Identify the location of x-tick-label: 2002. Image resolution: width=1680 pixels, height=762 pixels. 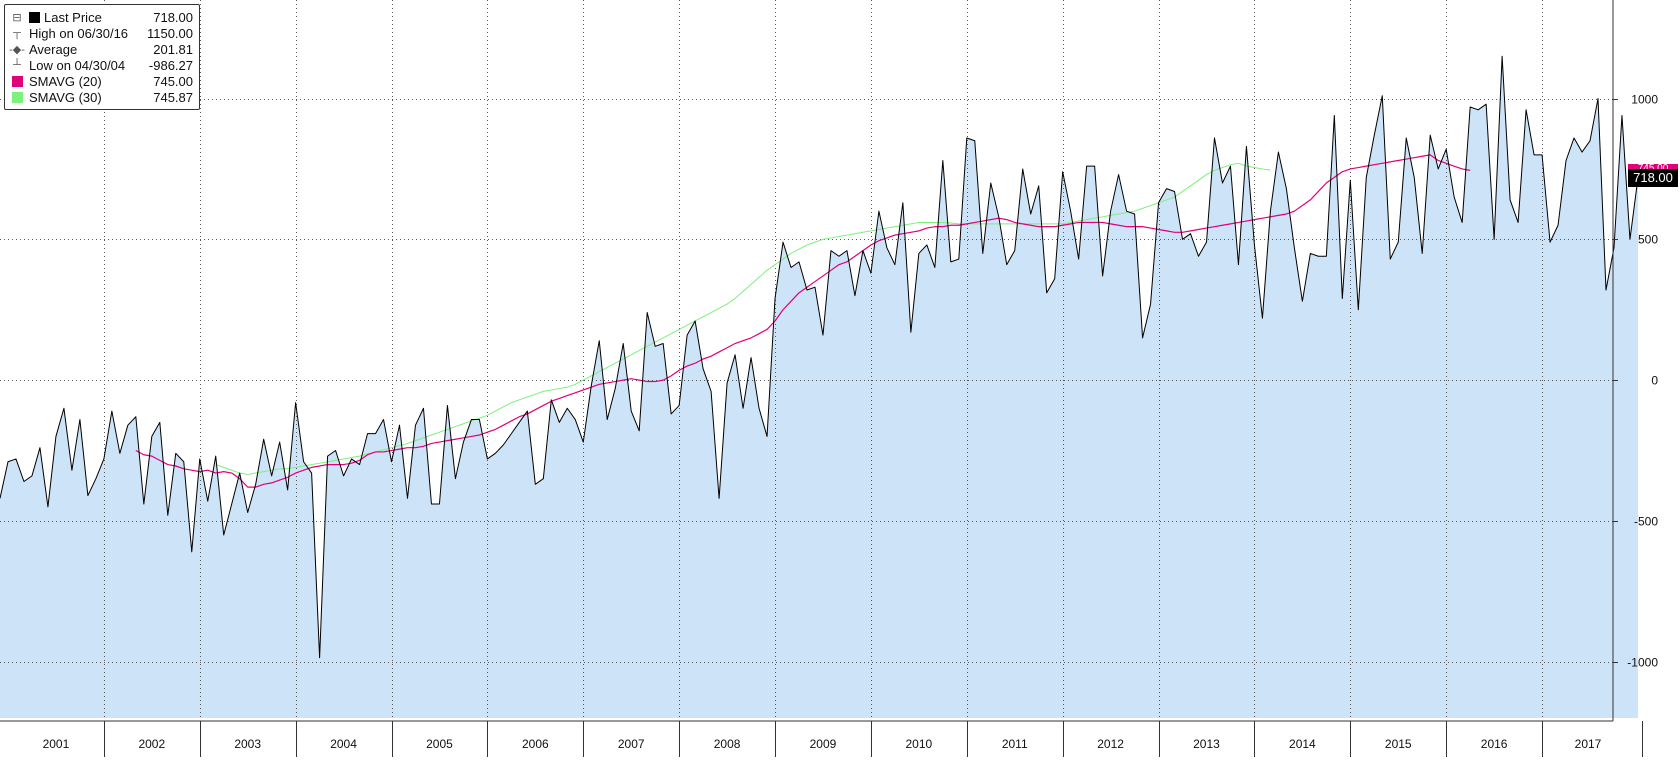
(151, 744).